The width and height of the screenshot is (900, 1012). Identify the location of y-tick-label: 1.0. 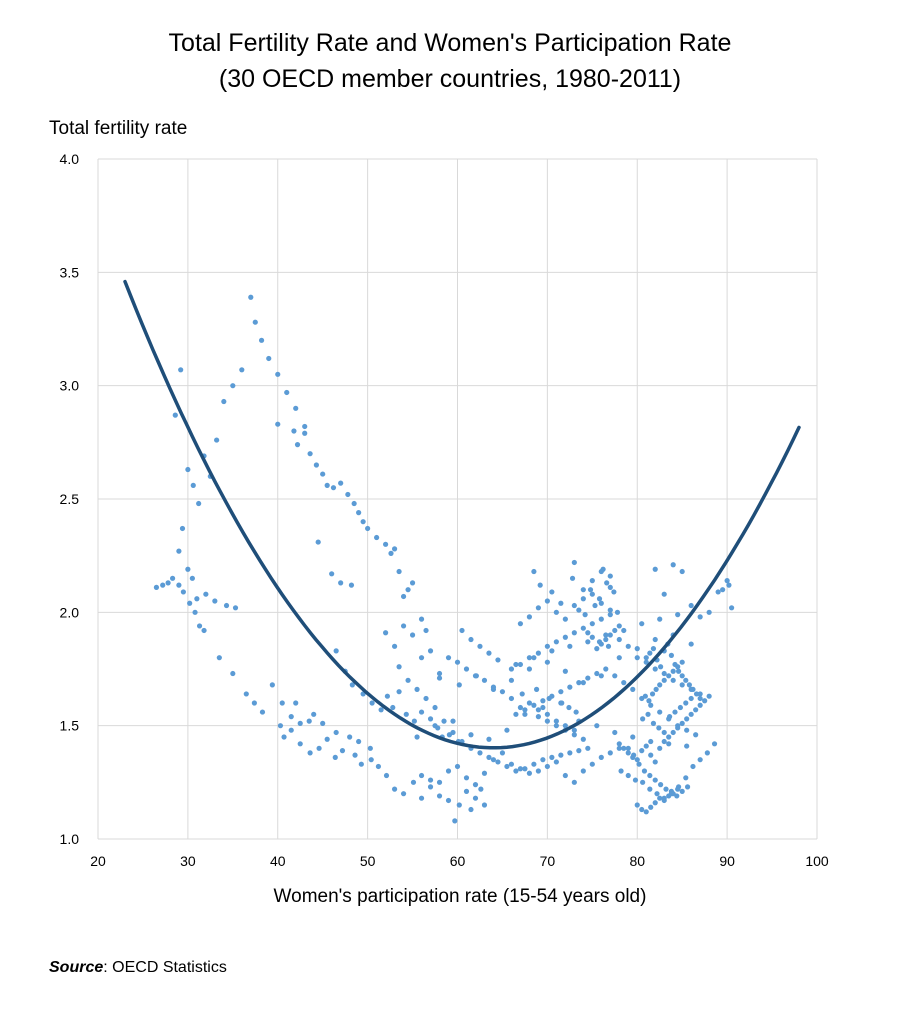
(70, 839).